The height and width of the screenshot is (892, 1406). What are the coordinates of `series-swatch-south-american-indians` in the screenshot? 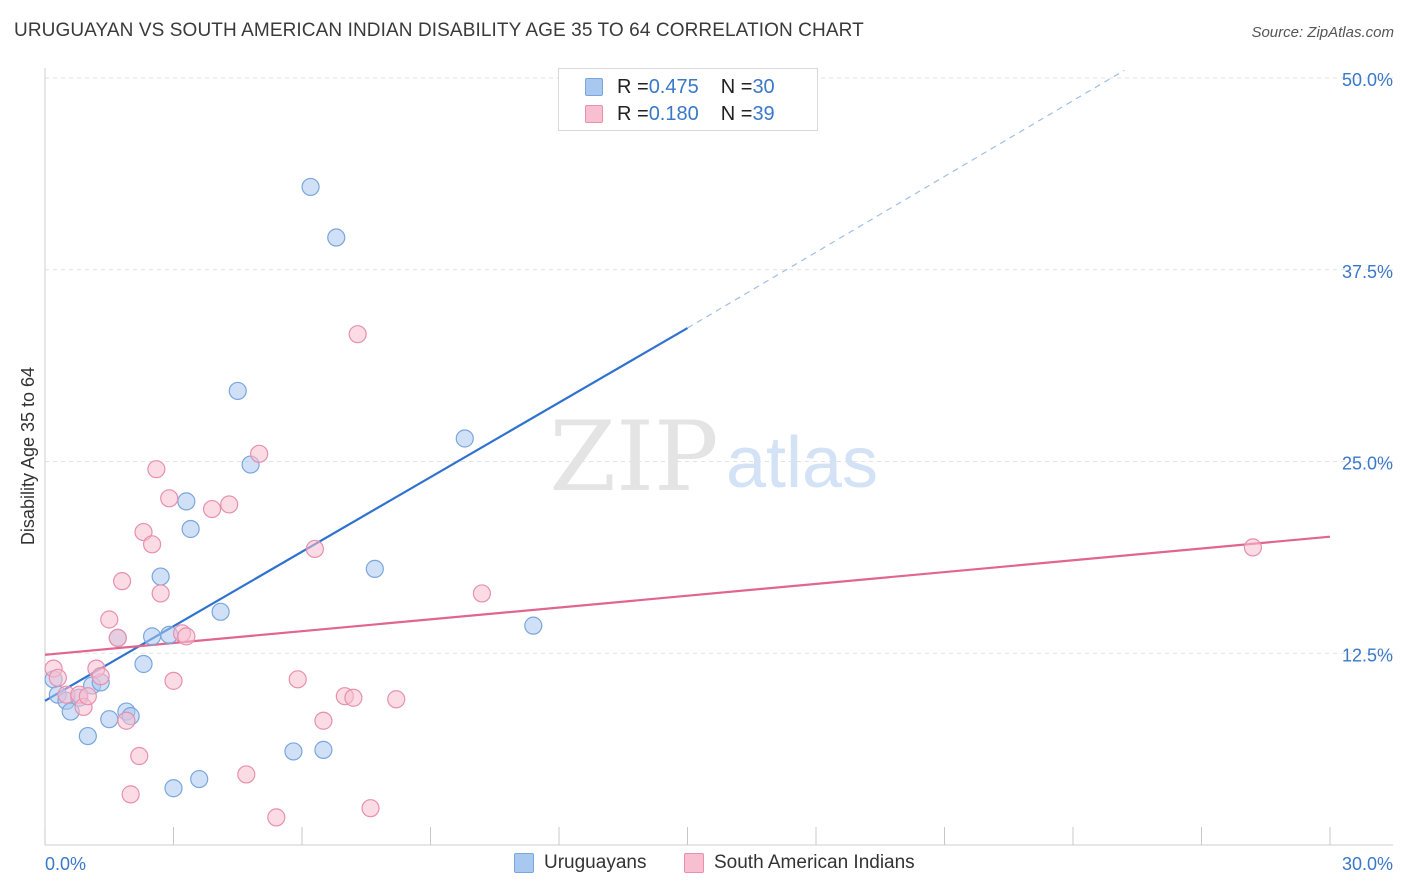 It's located at (694, 863).